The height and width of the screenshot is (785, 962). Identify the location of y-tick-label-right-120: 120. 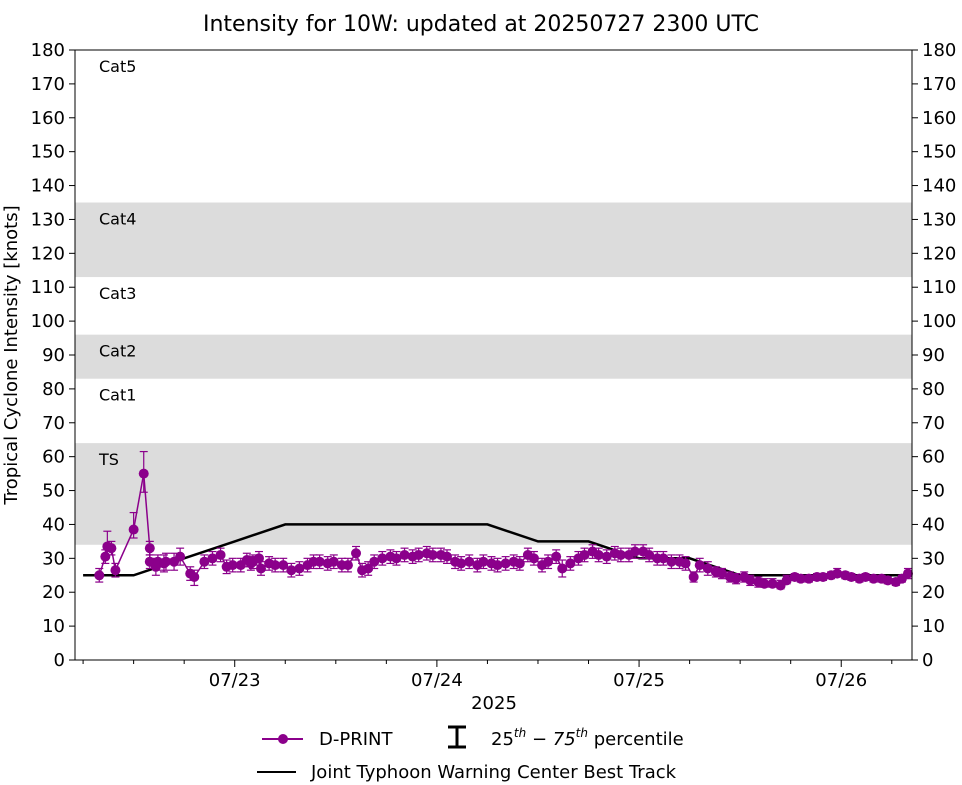
(939, 253).